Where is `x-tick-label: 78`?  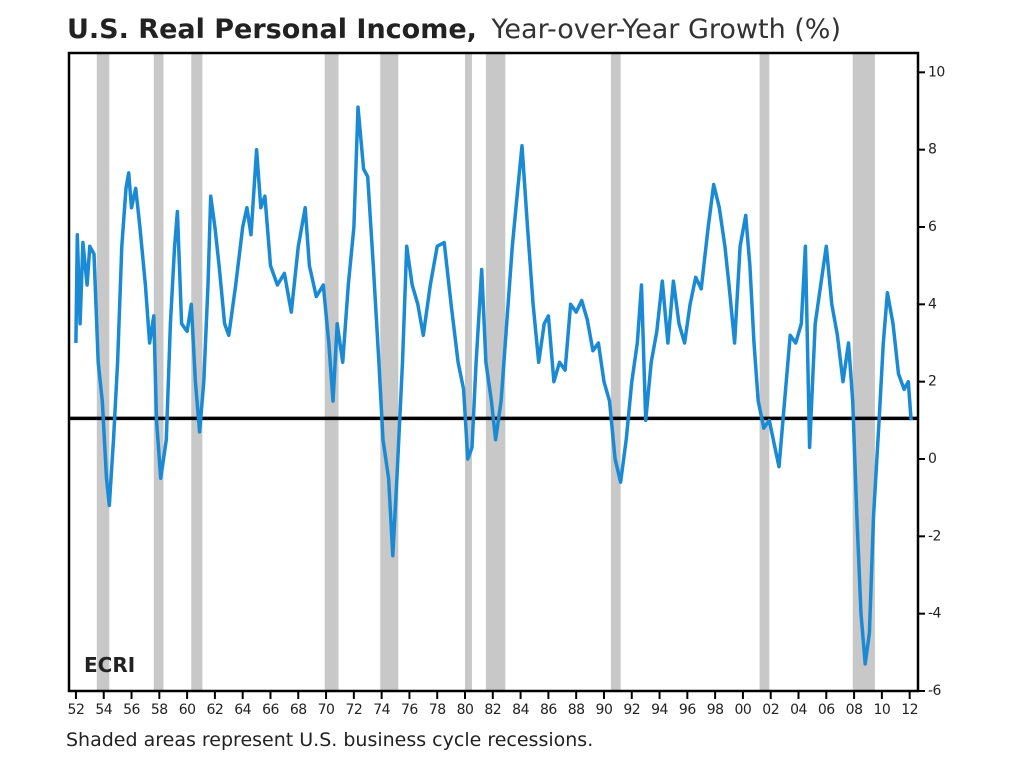 x-tick-label: 78 is located at coordinates (437, 710).